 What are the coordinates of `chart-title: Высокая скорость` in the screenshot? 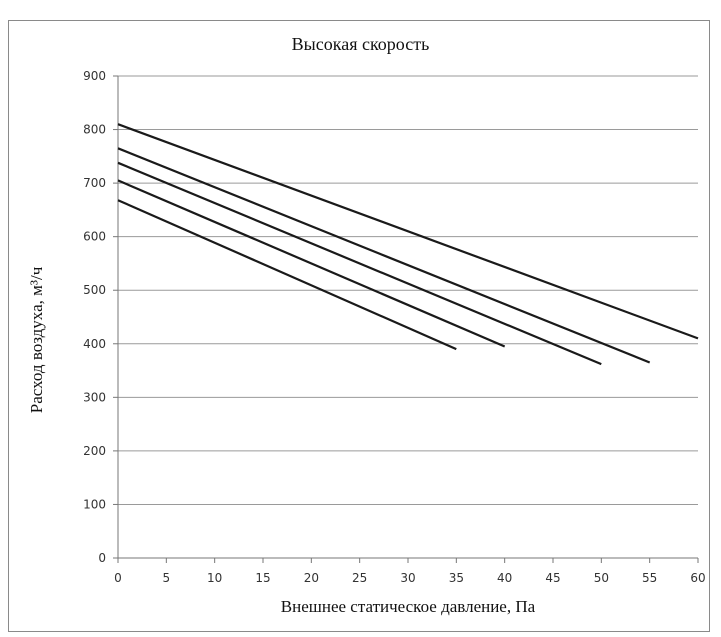 It's located at (360, 44).